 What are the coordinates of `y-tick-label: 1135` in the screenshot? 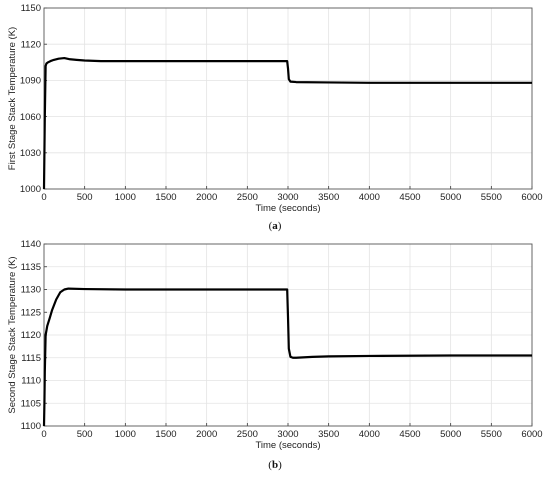 It's located at (31, 267).